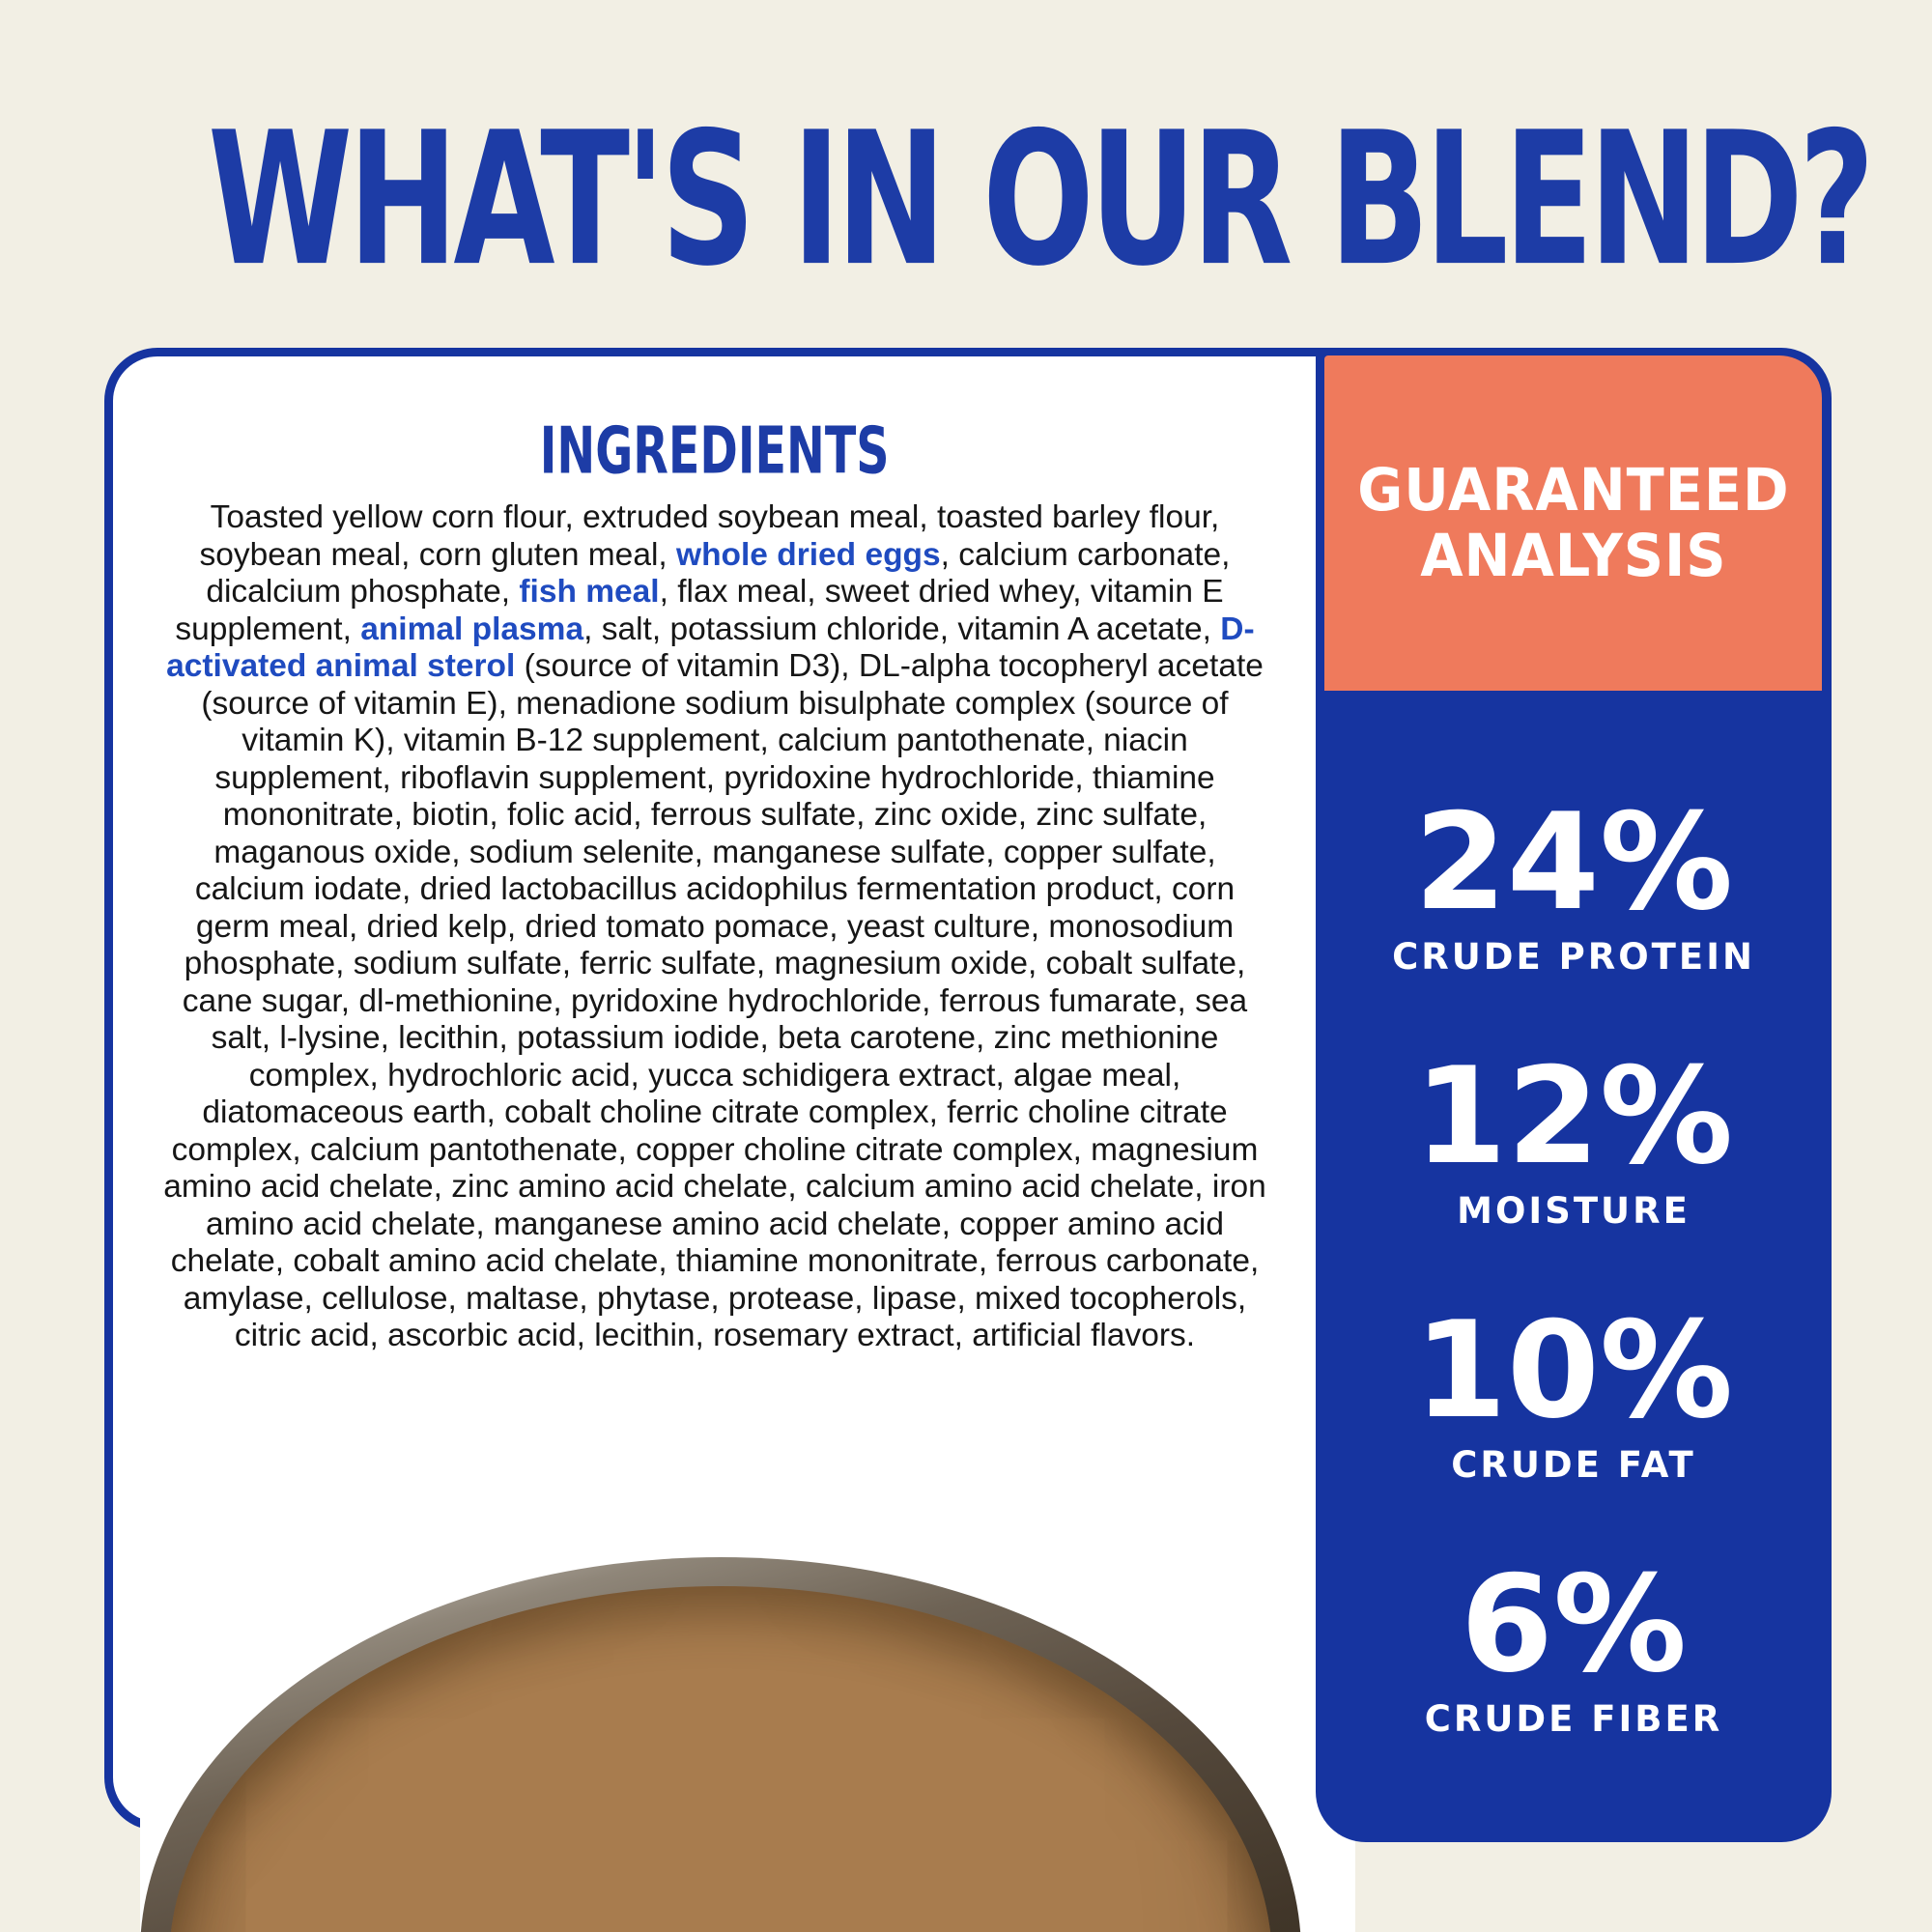  I want to click on stat-group: 24% CRUDE PROTEIN, so click(1573, 881).